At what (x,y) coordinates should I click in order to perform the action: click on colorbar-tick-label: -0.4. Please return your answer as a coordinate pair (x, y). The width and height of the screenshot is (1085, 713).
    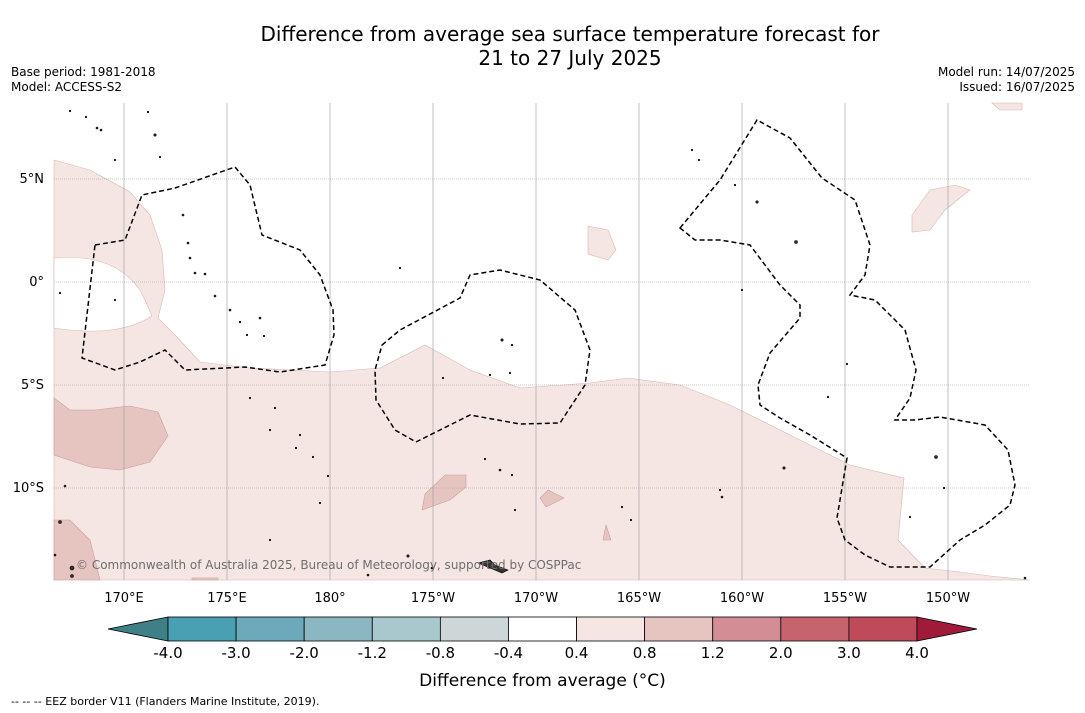
    Looking at the image, I should click on (508, 653).